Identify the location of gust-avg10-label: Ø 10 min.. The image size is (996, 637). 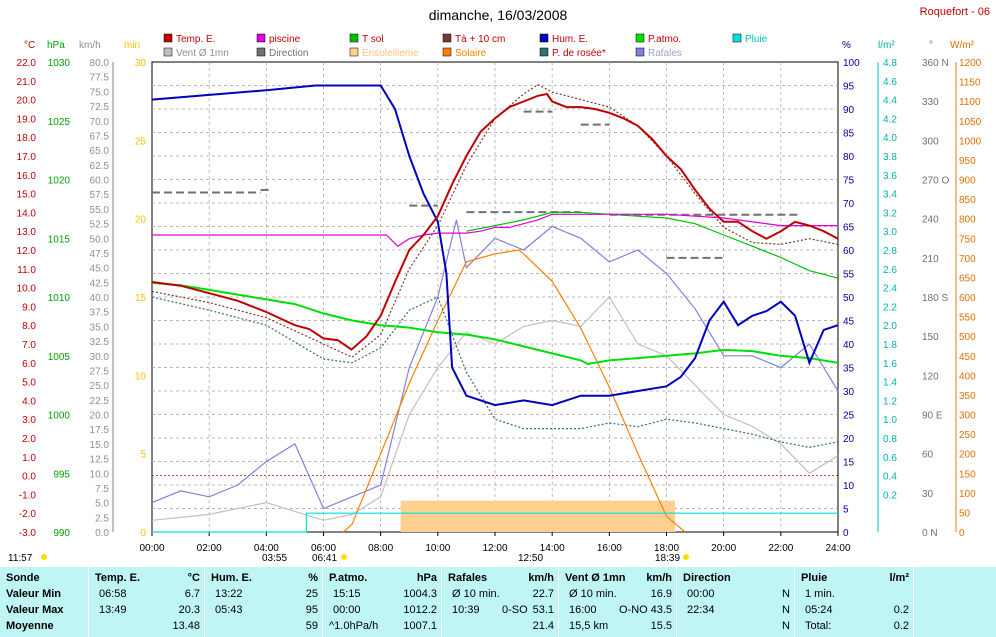
(476, 594).